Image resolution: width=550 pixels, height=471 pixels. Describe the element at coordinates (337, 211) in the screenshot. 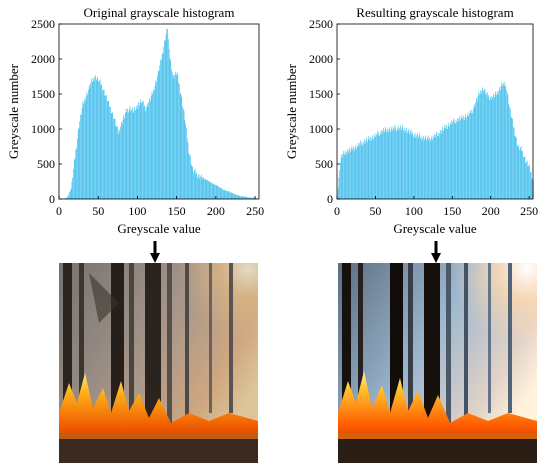

I see `resulting-x-tick-label: 0` at that location.